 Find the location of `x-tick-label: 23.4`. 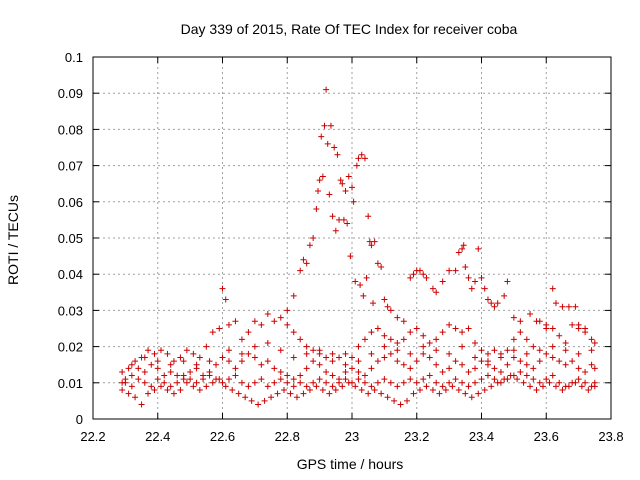

x-tick-label: 23.4 is located at coordinates (481, 436).